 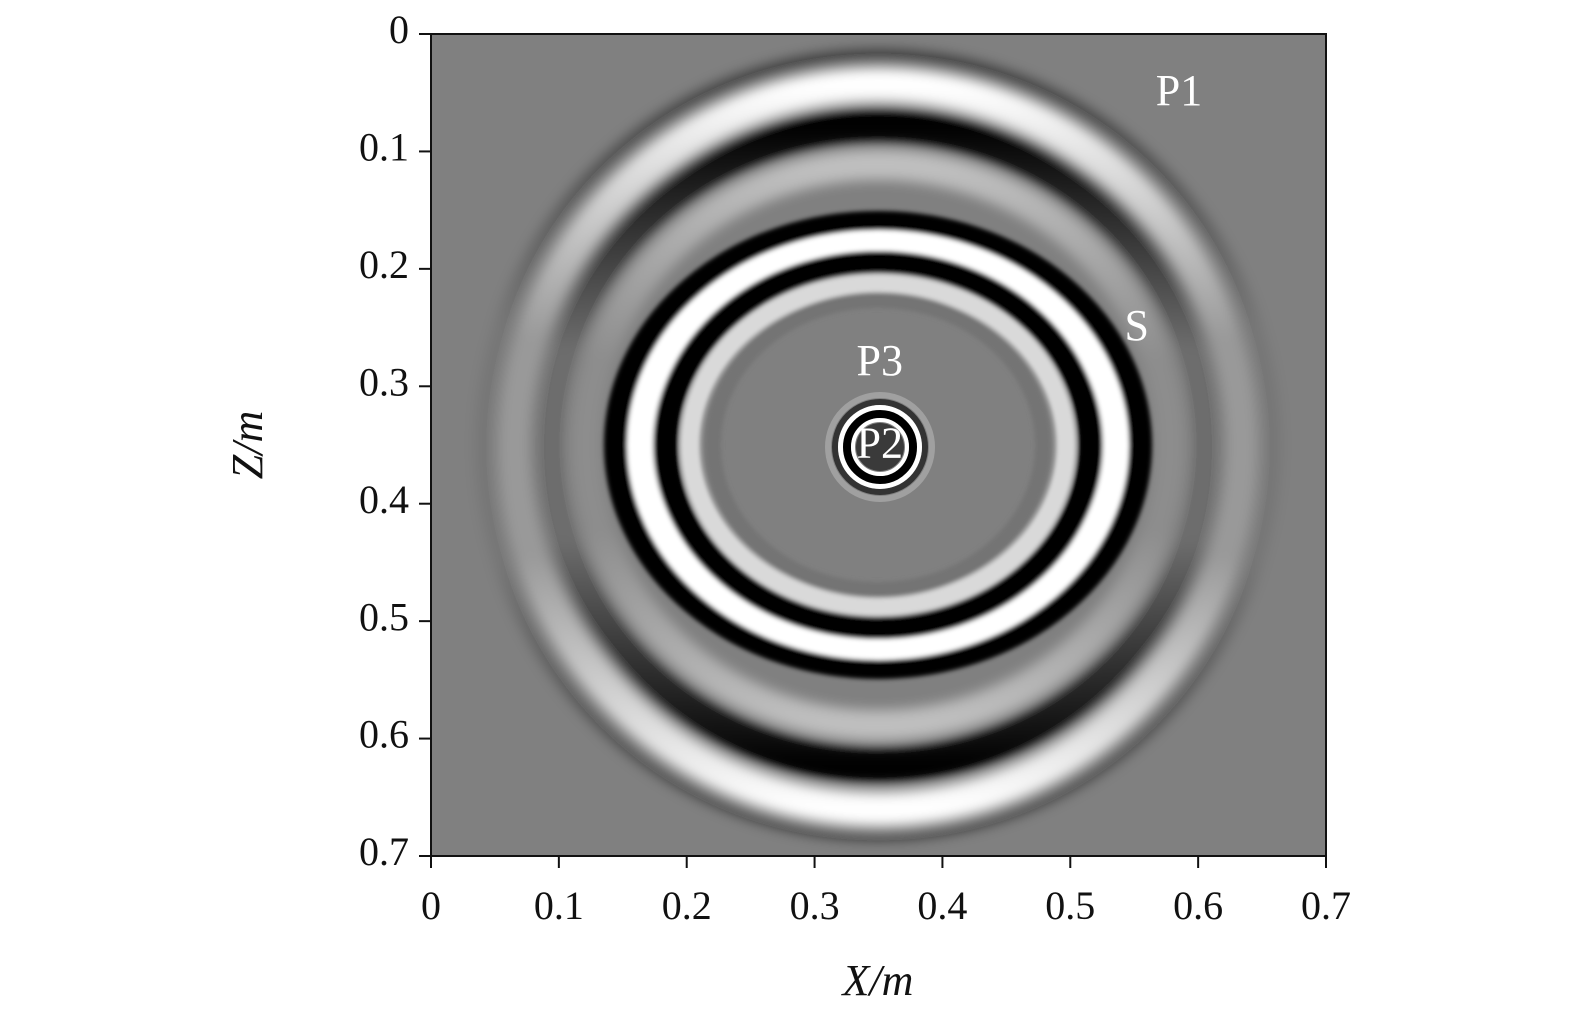 What do you see at coordinates (1198, 905) in the screenshot?
I see `x-tick-label: 0.6` at bounding box center [1198, 905].